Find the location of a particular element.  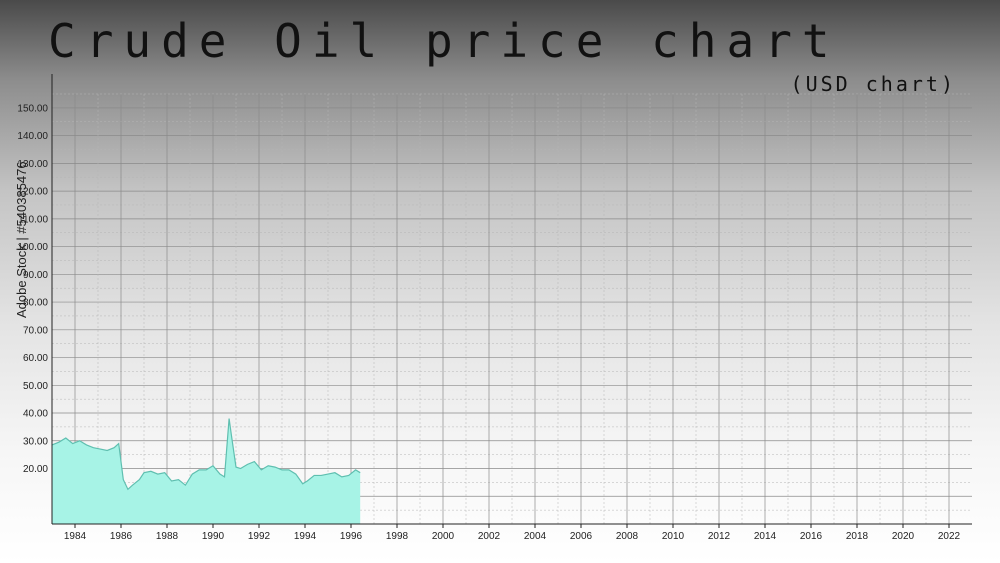

x-tick-label: 2016 is located at coordinates (811, 536).